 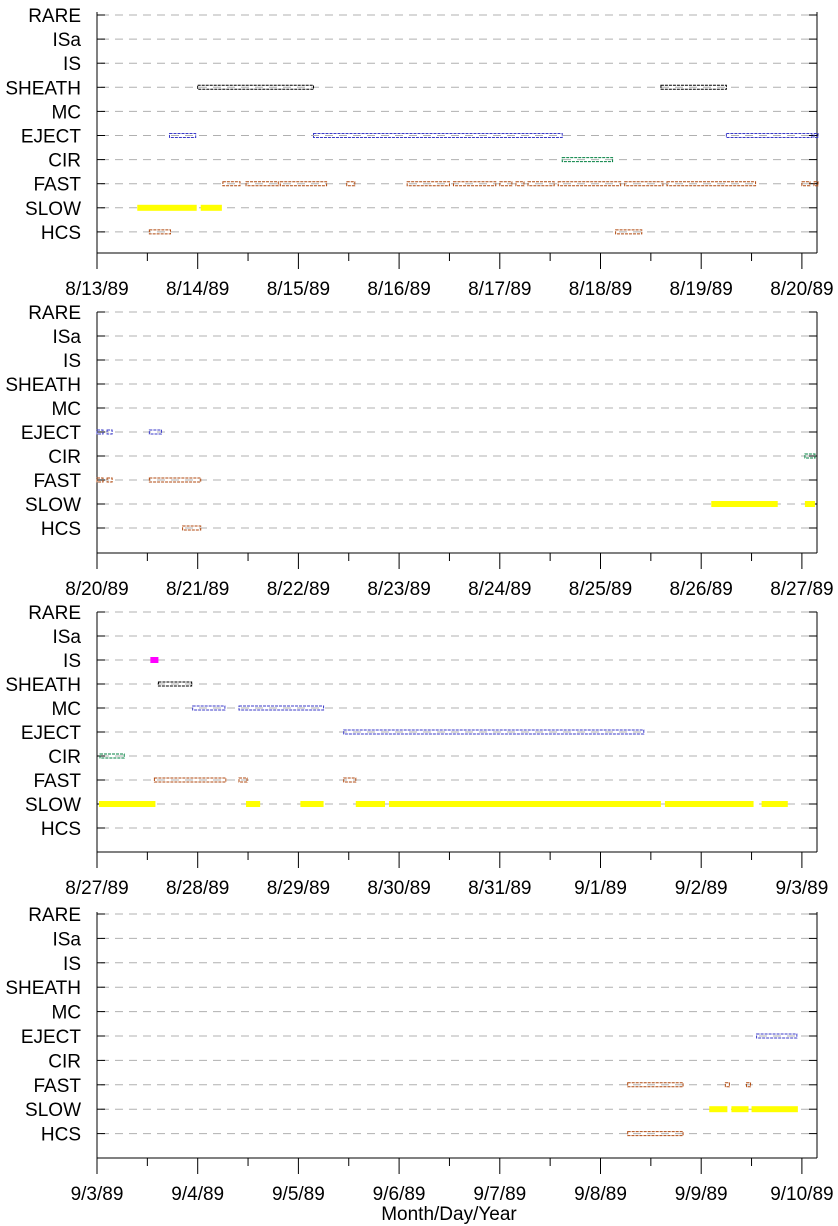 What do you see at coordinates (197, 589) in the screenshot?
I see `x-tick-label: 8/21/89` at bounding box center [197, 589].